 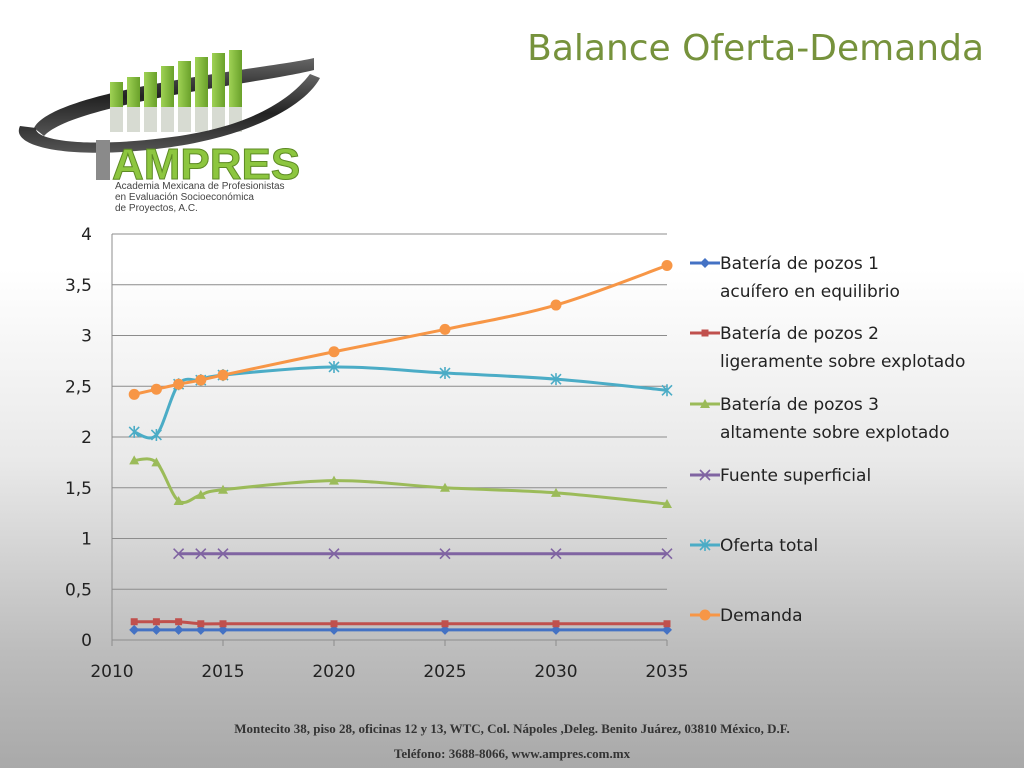 What do you see at coordinates (86, 641) in the screenshot?
I see `y-tick-label: 0` at bounding box center [86, 641].